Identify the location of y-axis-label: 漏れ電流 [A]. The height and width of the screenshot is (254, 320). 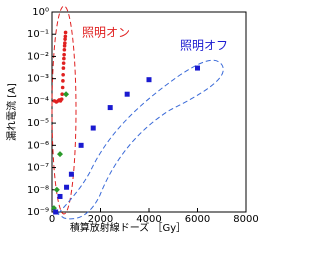
(11, 112).